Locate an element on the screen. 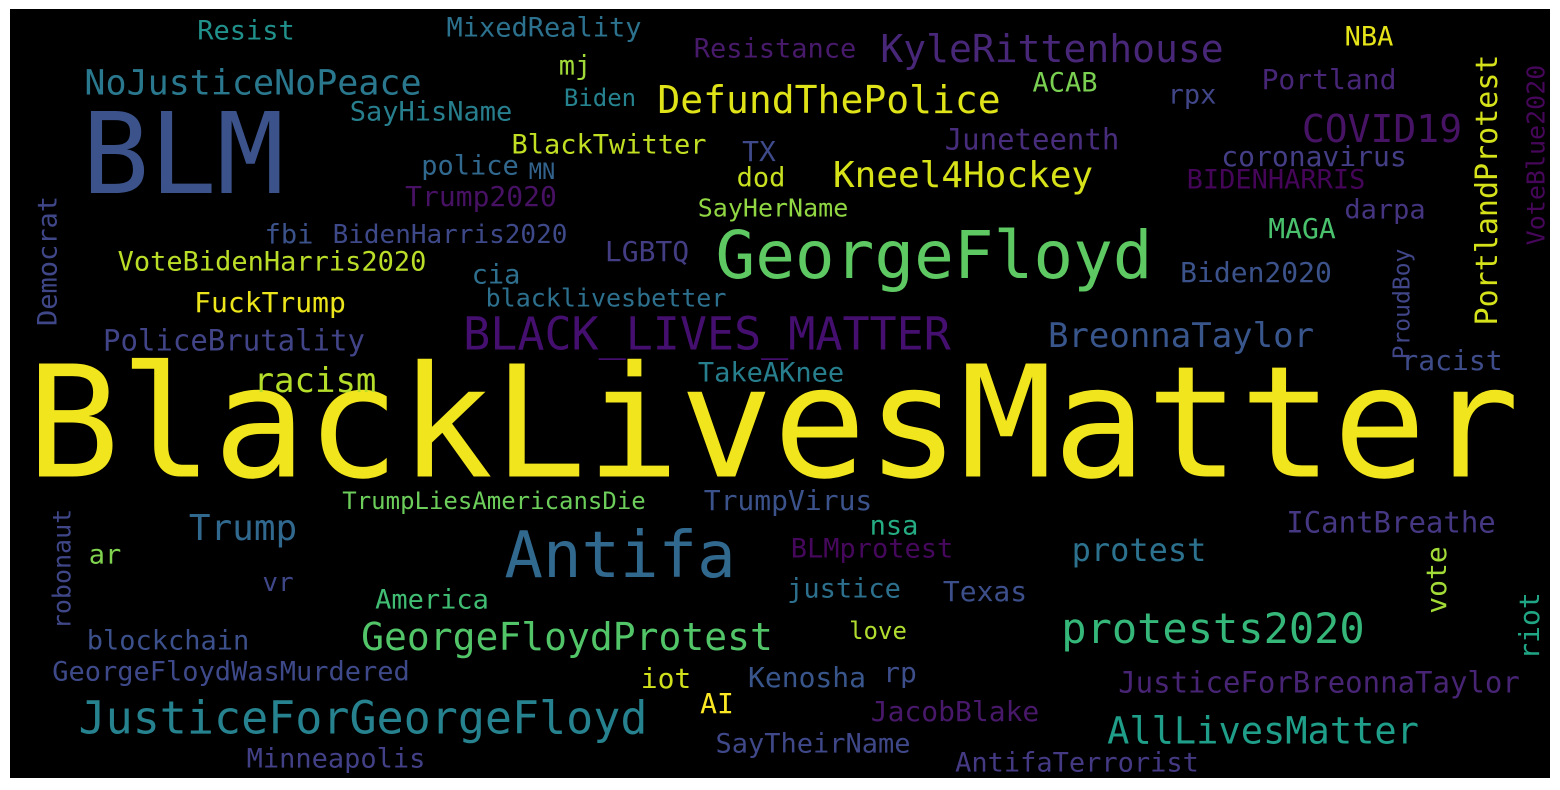 This screenshot has width=1560, height=790. word-mixedreality: MixedReality is located at coordinates (544, 28).